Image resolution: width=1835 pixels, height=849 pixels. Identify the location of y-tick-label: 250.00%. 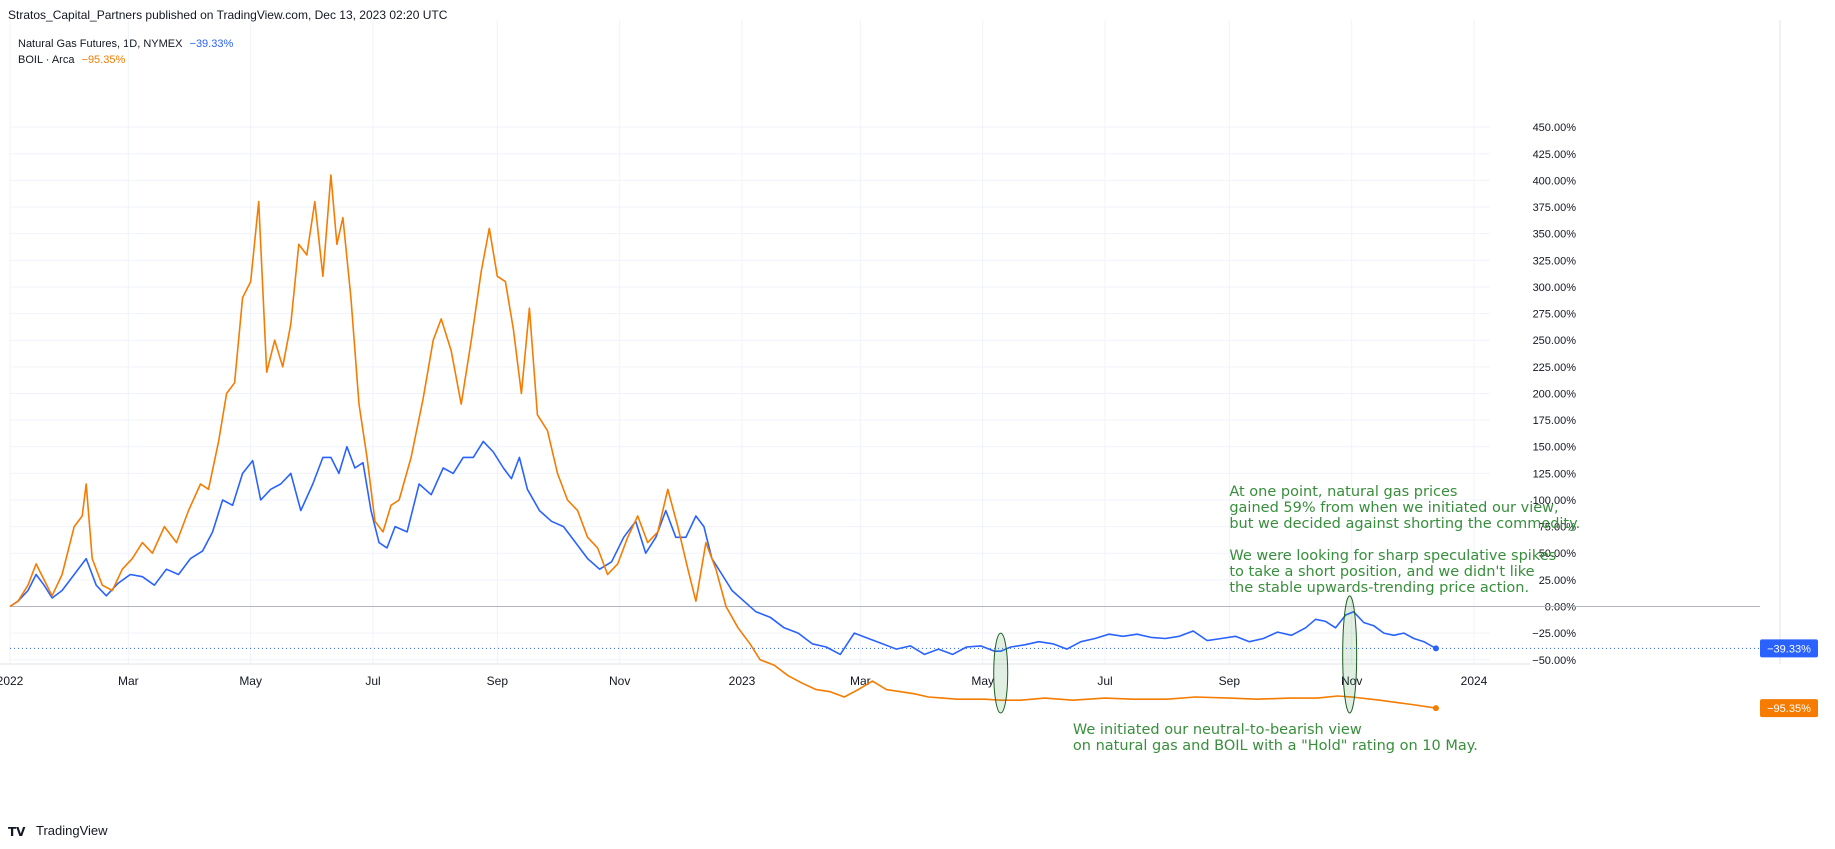
(1555, 341).